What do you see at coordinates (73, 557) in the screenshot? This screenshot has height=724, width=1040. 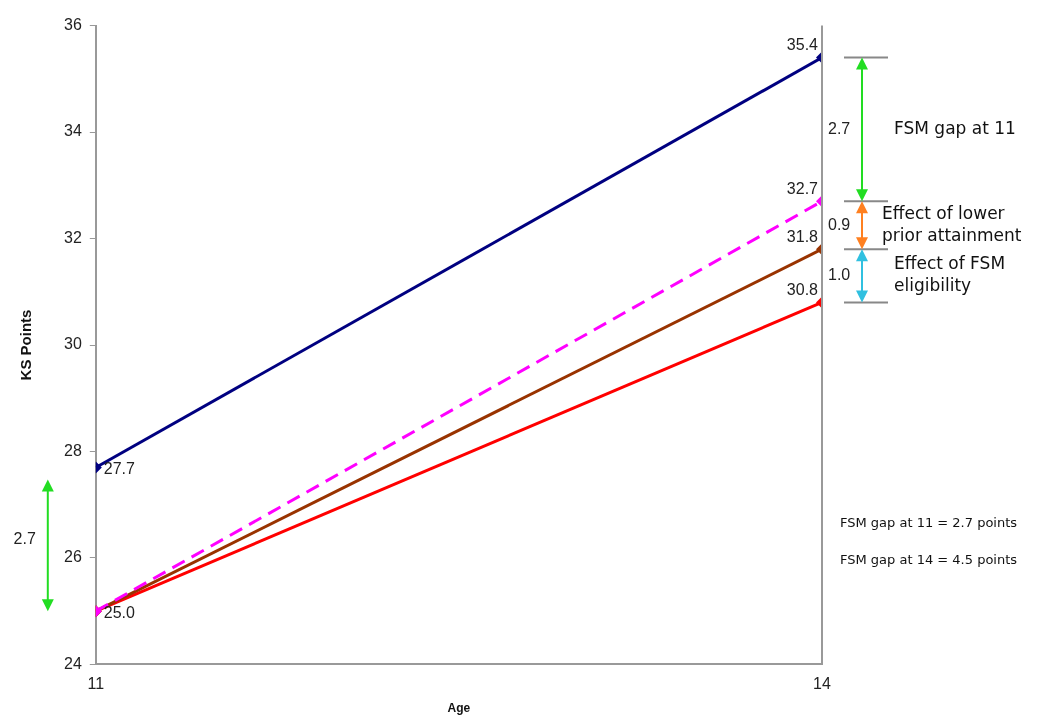 I see `y-tick-label: 26` at bounding box center [73, 557].